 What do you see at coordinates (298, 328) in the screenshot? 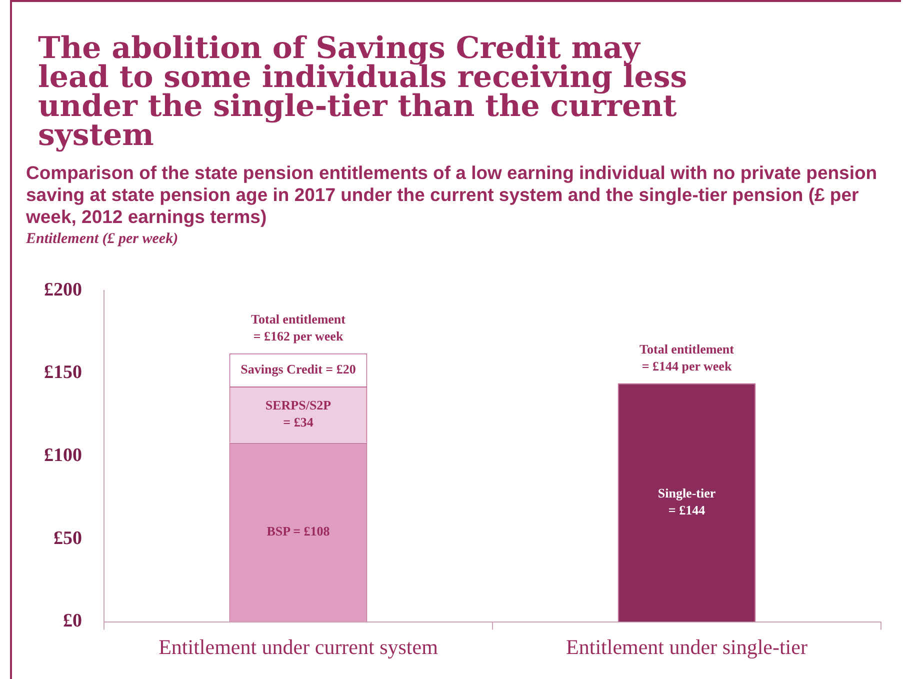
I see `total-label: Total entitlement = £162 per week` at bounding box center [298, 328].